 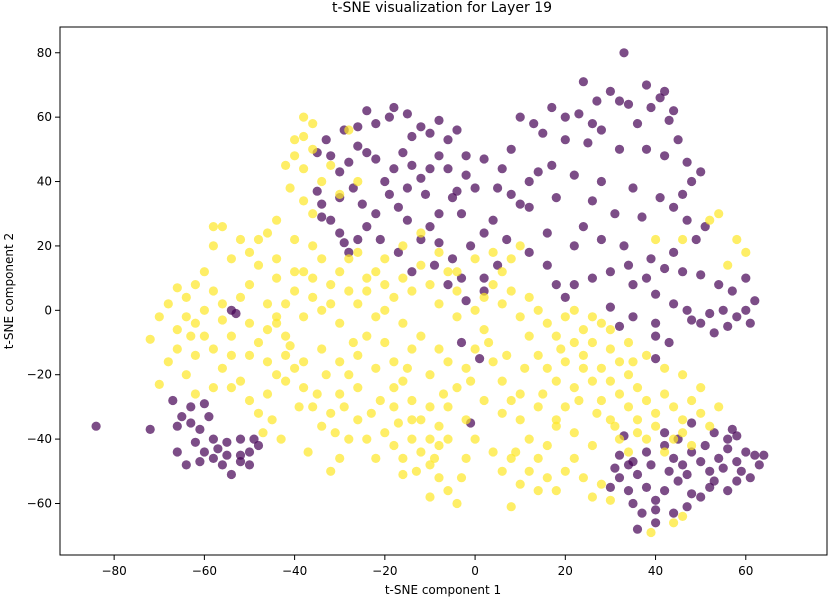 I want to click on y-tick-label-7: 80, so click(x=44, y=53).